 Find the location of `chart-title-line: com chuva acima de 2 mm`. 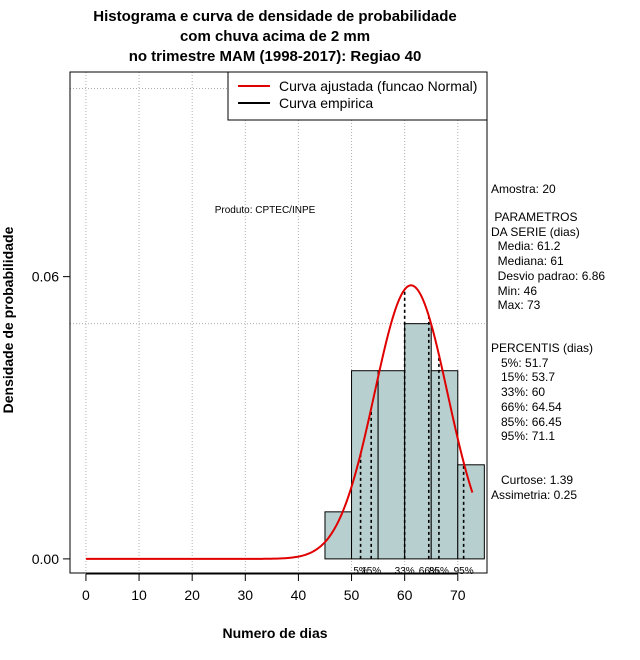

chart-title-line: com chuva acima de 2 mm is located at coordinates (275, 36).